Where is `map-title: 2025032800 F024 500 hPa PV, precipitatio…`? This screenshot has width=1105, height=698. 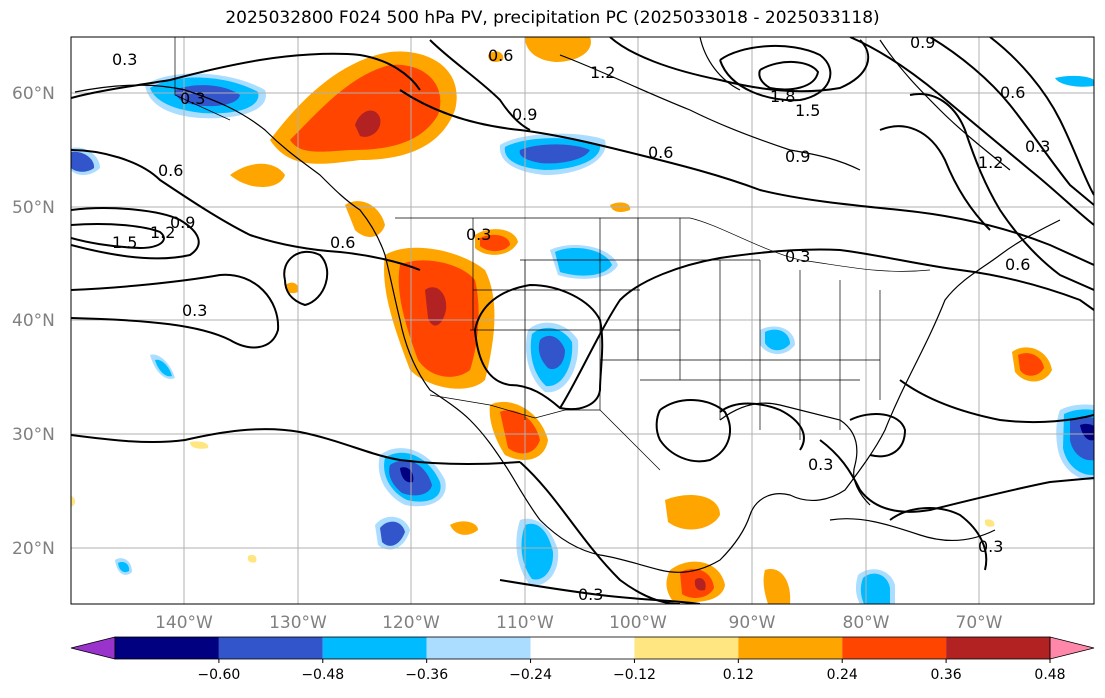 map-title: 2025032800 F024 500 hPa PV, precipitatio… is located at coordinates (552, 18).